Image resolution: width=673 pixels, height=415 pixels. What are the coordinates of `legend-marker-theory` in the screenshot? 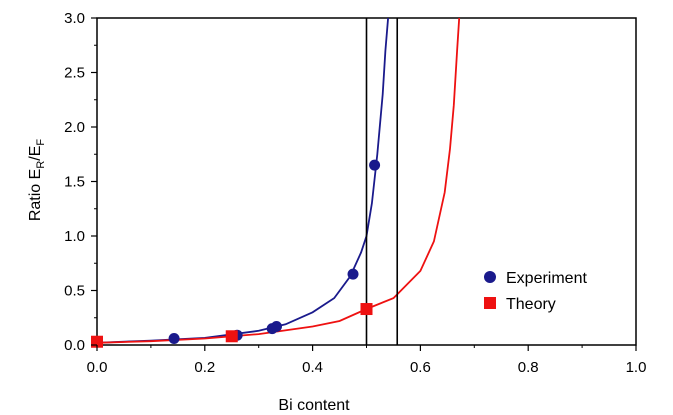 It's located at (490, 303).